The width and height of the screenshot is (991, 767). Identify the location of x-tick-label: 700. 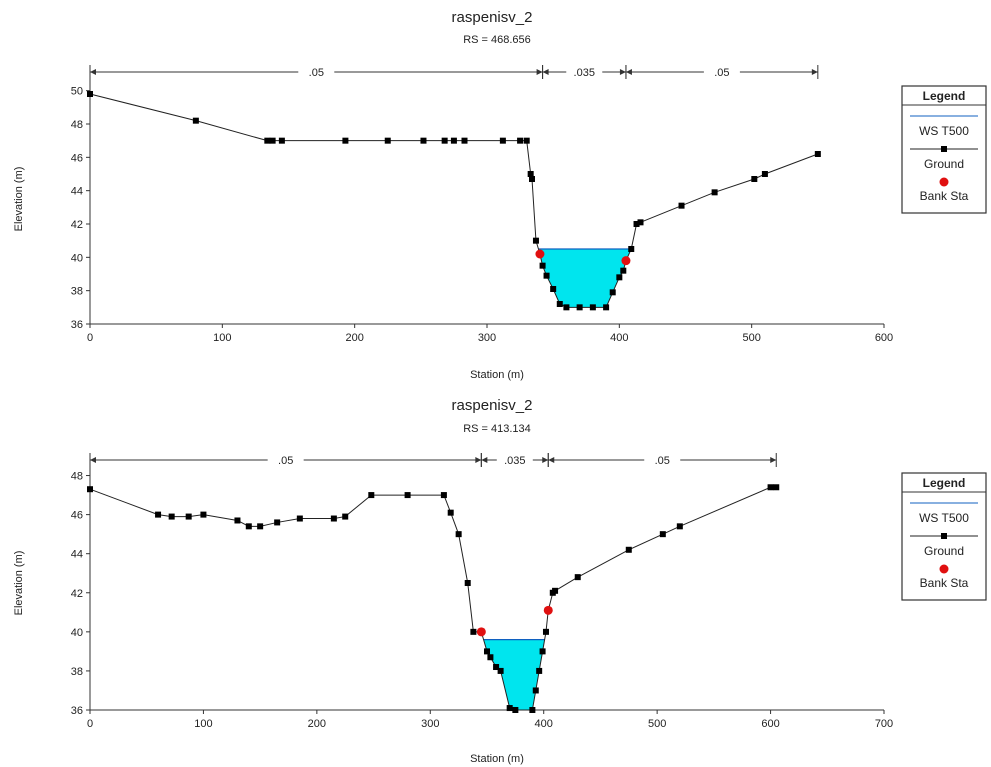
(884, 724).